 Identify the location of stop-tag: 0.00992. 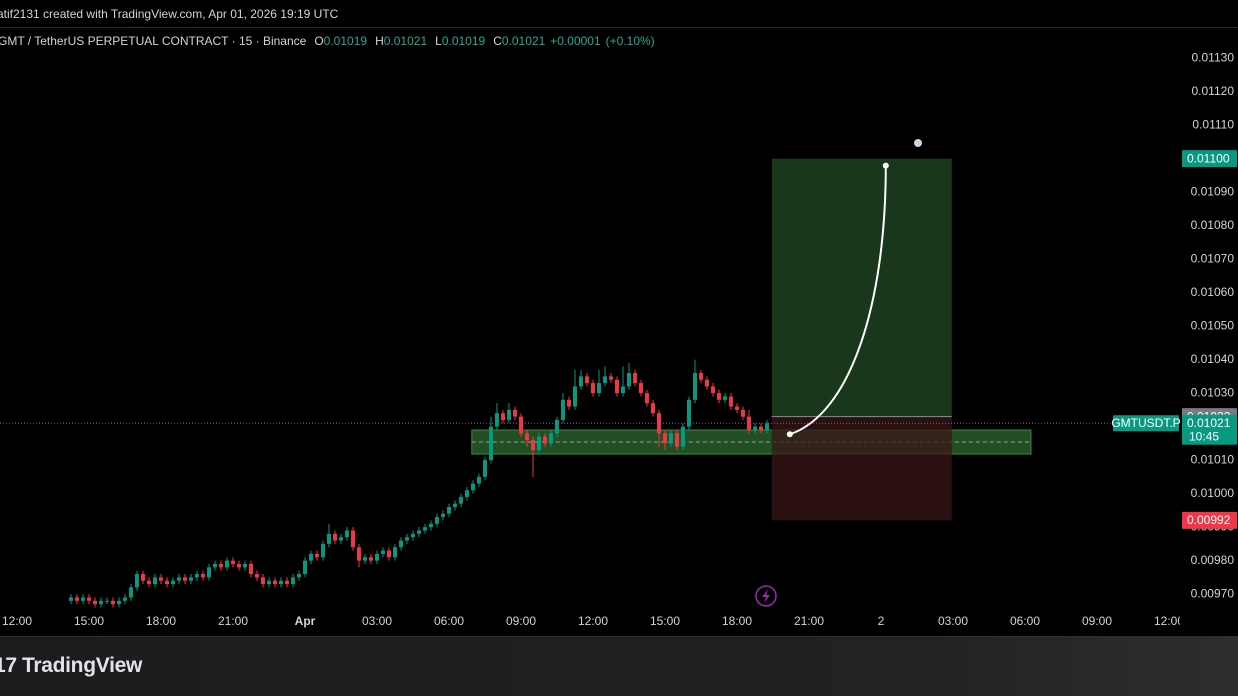
(1209, 520).